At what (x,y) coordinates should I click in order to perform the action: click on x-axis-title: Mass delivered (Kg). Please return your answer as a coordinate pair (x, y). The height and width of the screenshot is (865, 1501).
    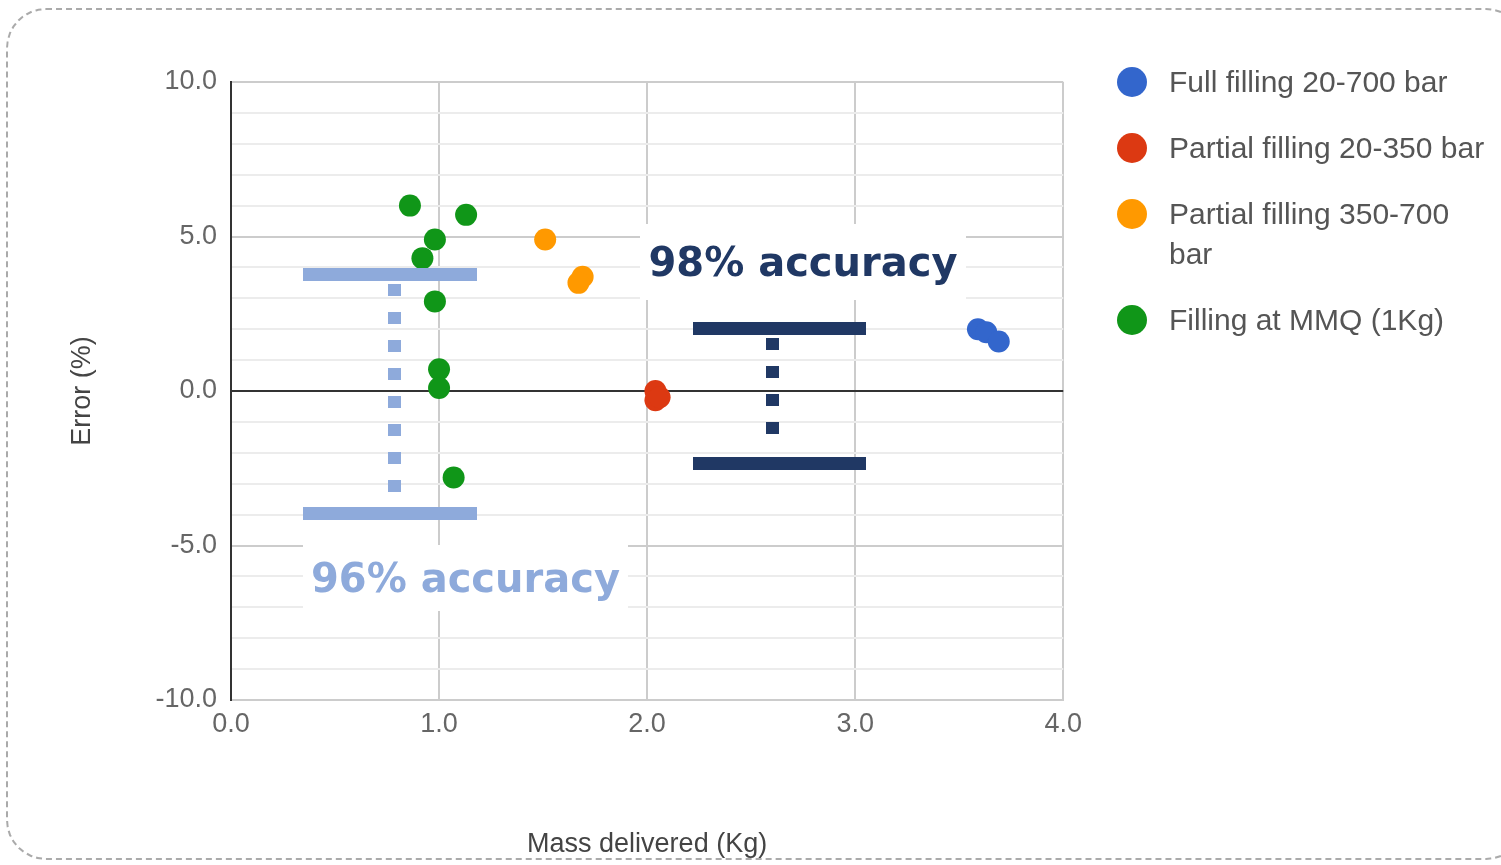
    Looking at the image, I should click on (647, 843).